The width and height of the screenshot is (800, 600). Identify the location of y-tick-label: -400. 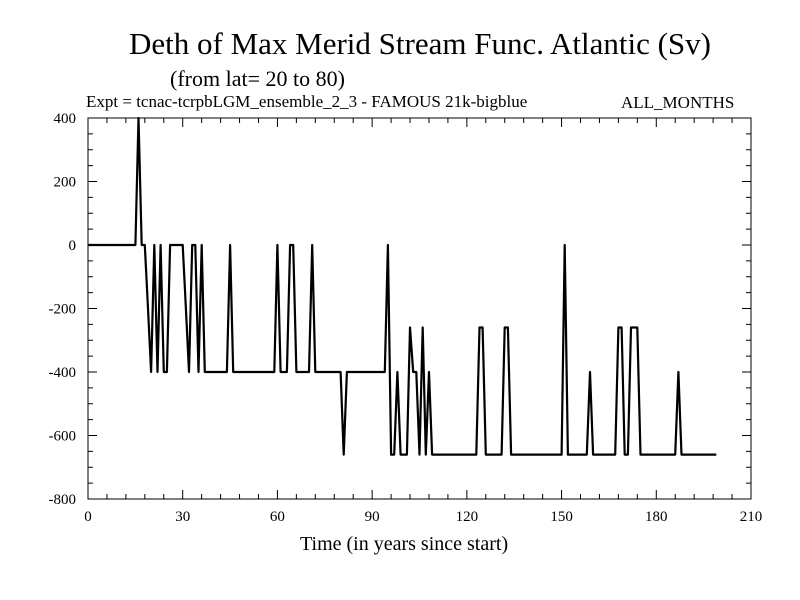
(63, 373).